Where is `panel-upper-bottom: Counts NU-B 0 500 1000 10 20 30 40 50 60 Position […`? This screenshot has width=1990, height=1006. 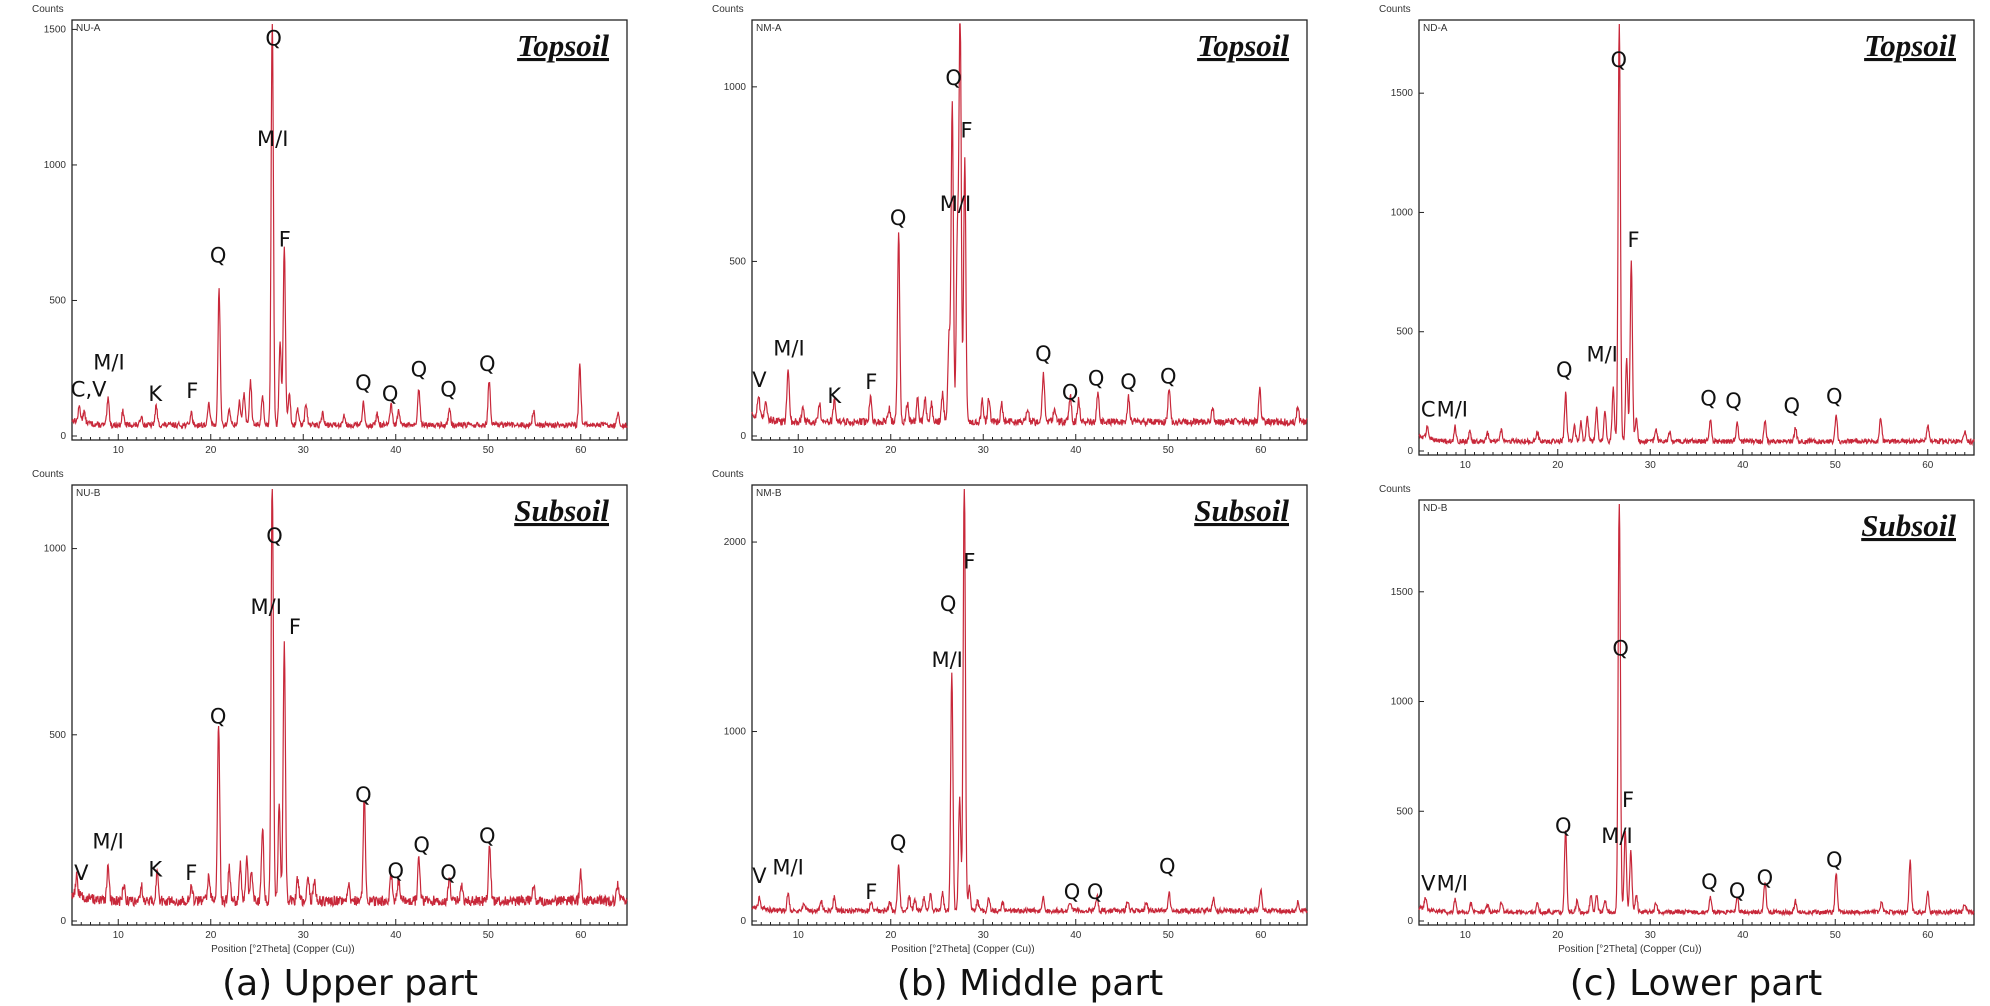 panel-upper-bottom: Counts NU-B 0 500 1000 10 20 30 40 50 60 Position [… is located at coordinates (330, 712).